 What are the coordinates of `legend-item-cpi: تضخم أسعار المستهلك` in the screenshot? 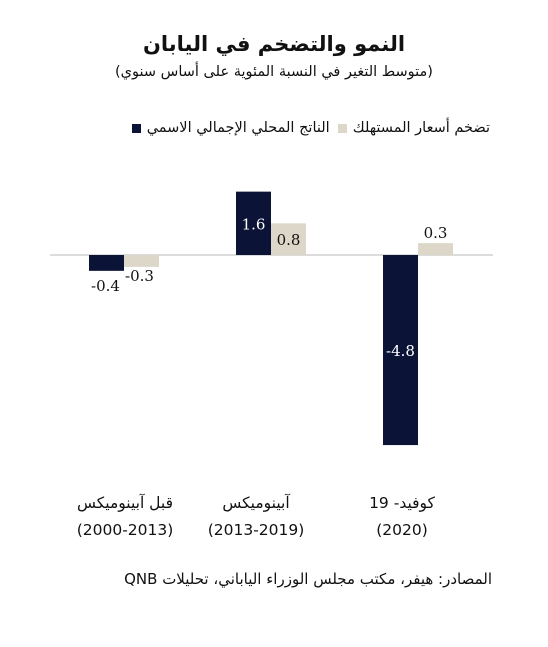 It's located at (413, 128).